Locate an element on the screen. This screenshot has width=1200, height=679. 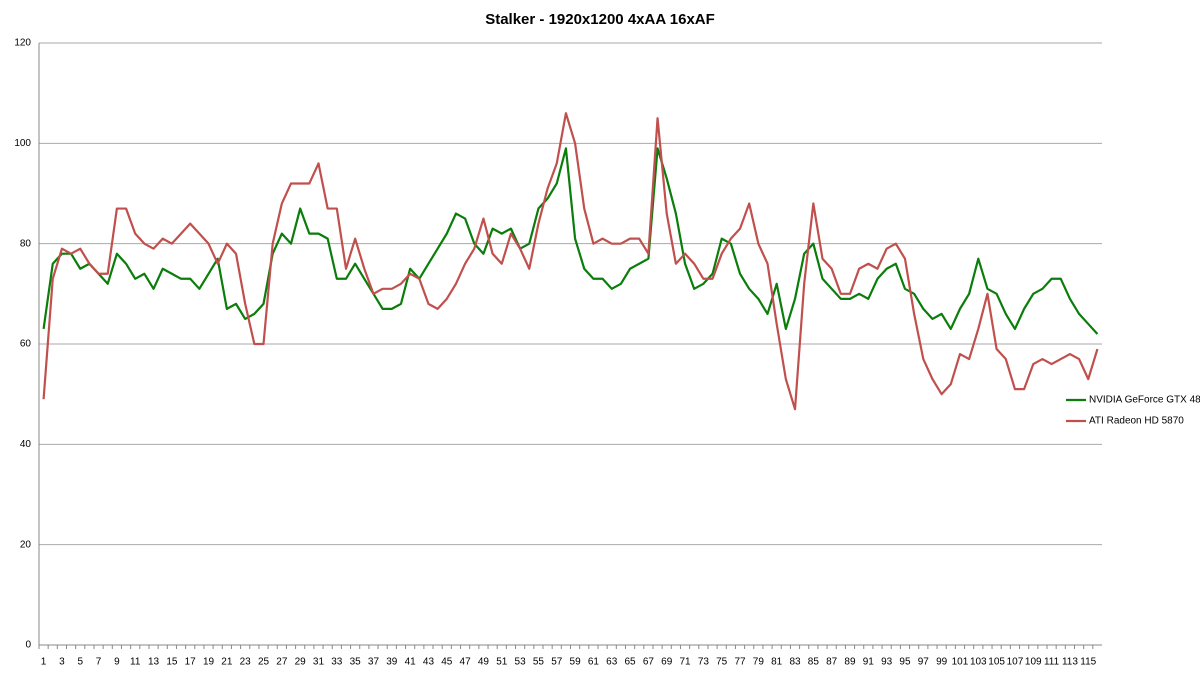
x-tick-label: 75 is located at coordinates (722, 662).